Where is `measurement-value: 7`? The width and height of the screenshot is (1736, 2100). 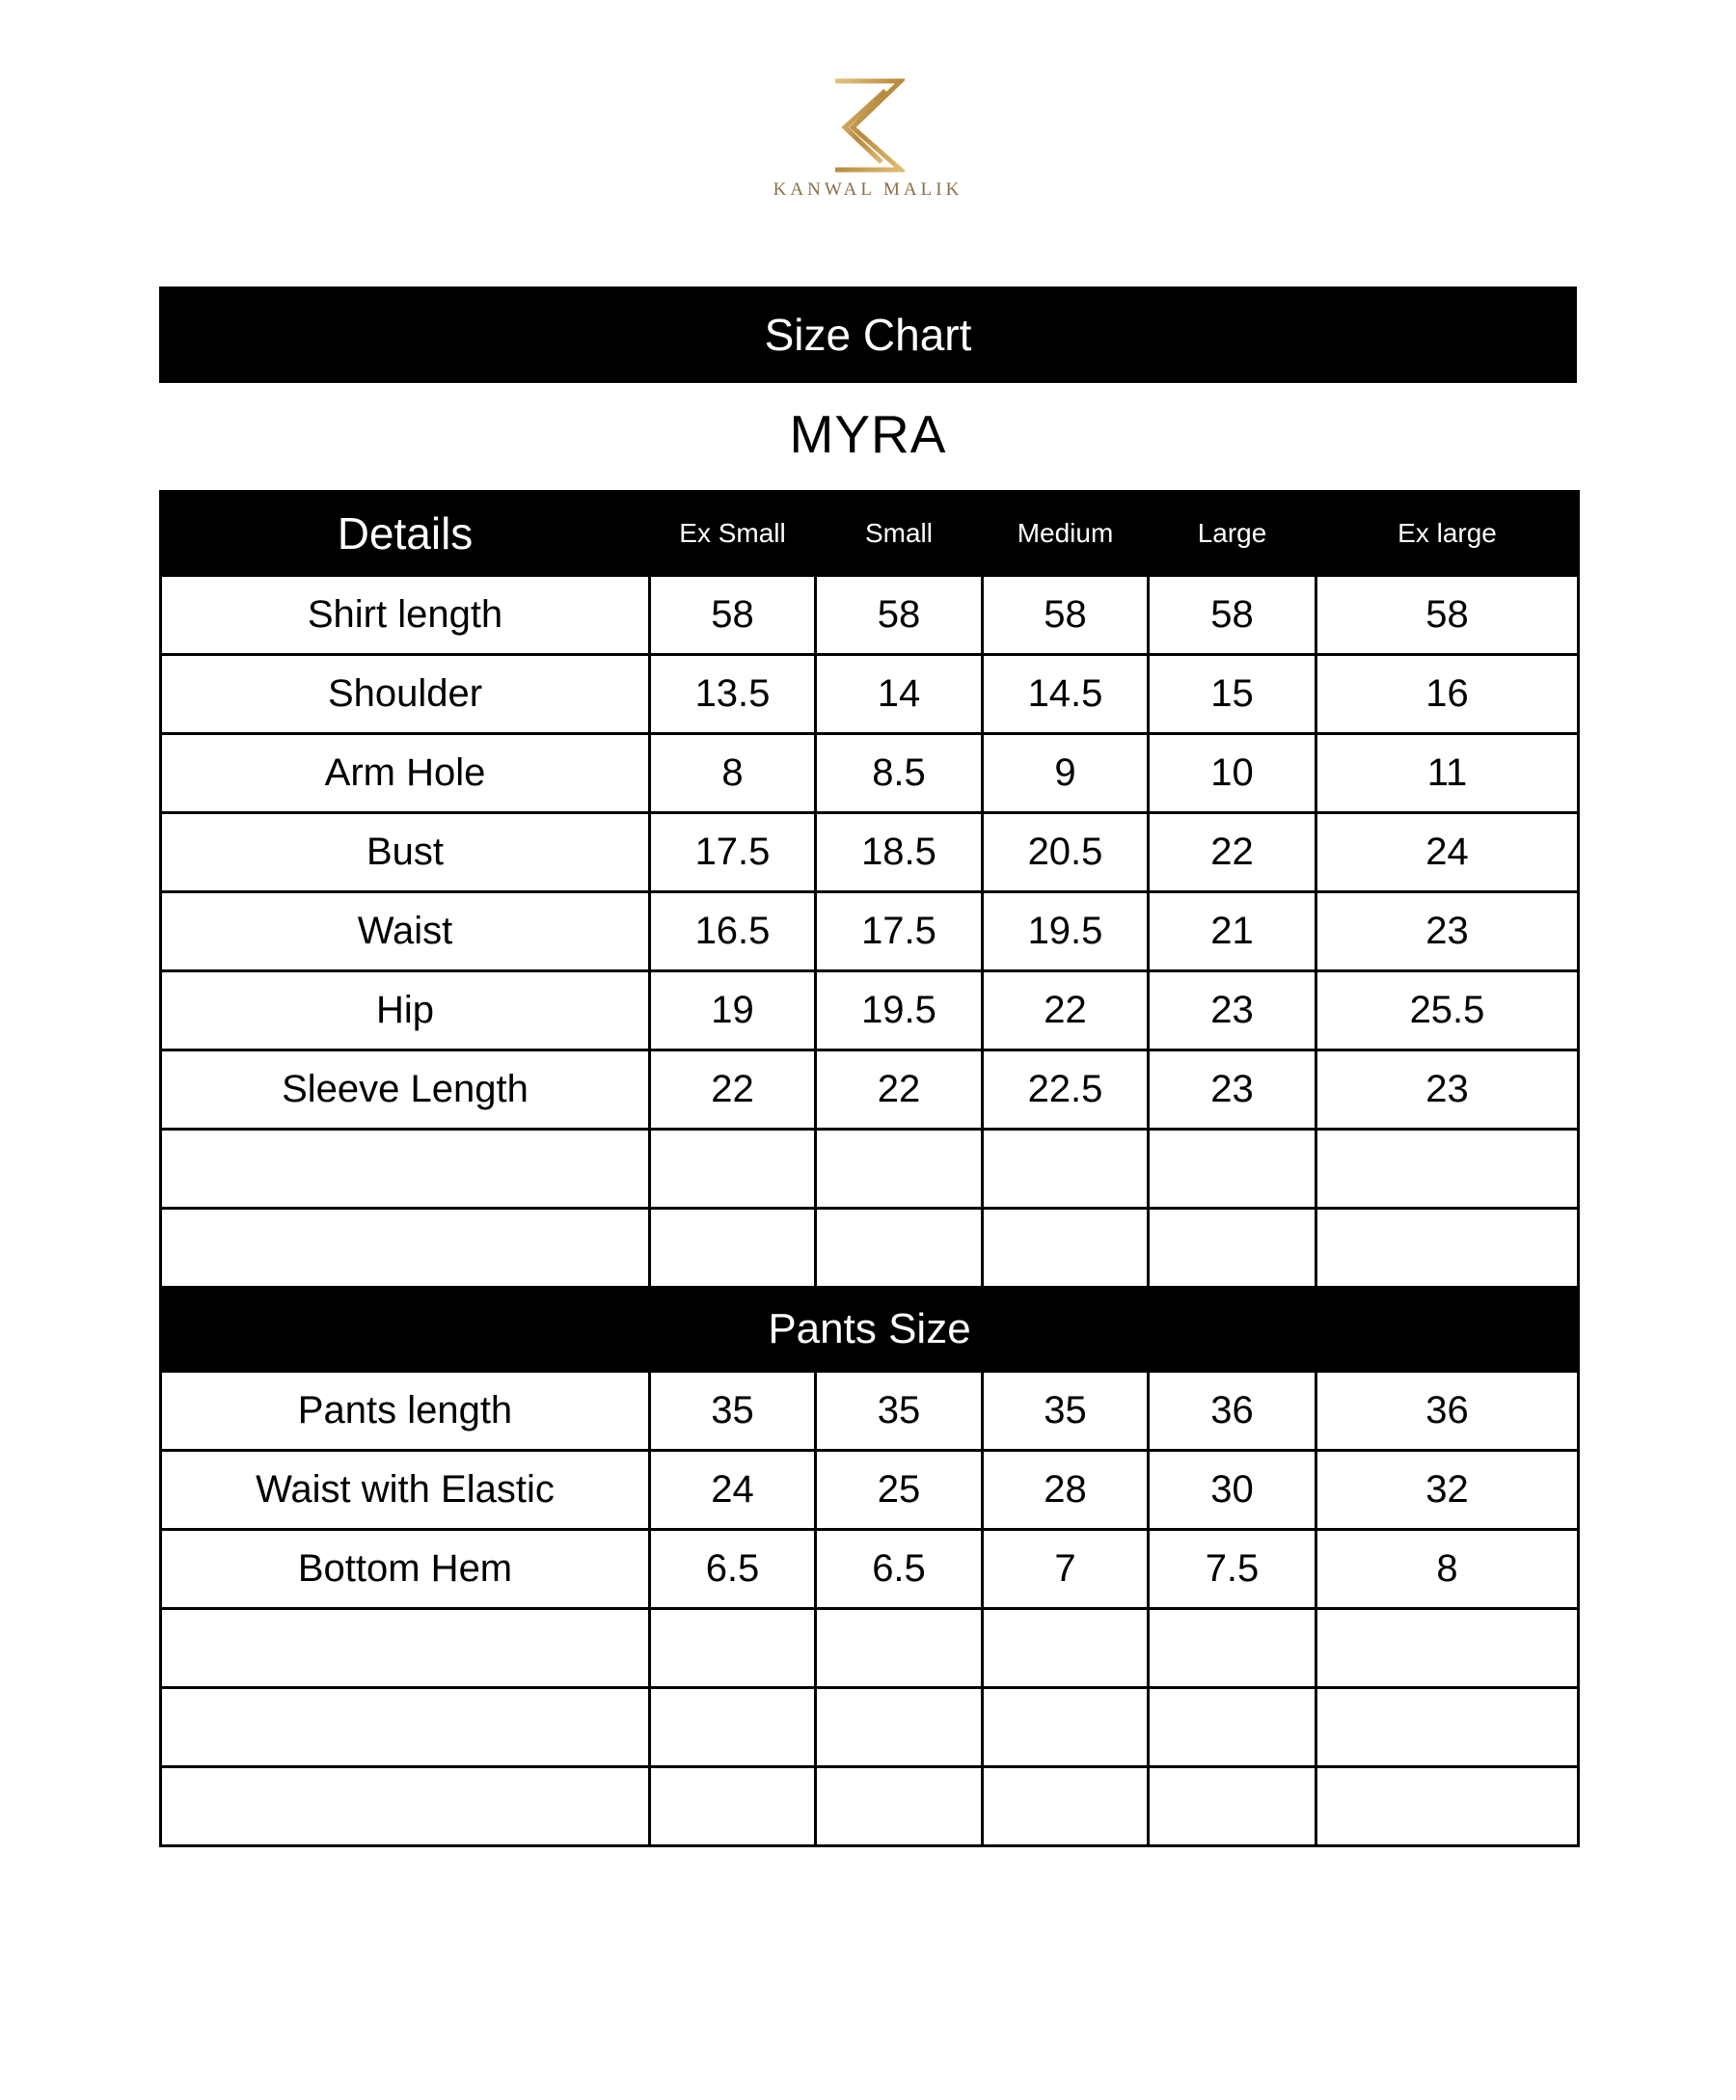 measurement-value: 7 is located at coordinates (1066, 1569).